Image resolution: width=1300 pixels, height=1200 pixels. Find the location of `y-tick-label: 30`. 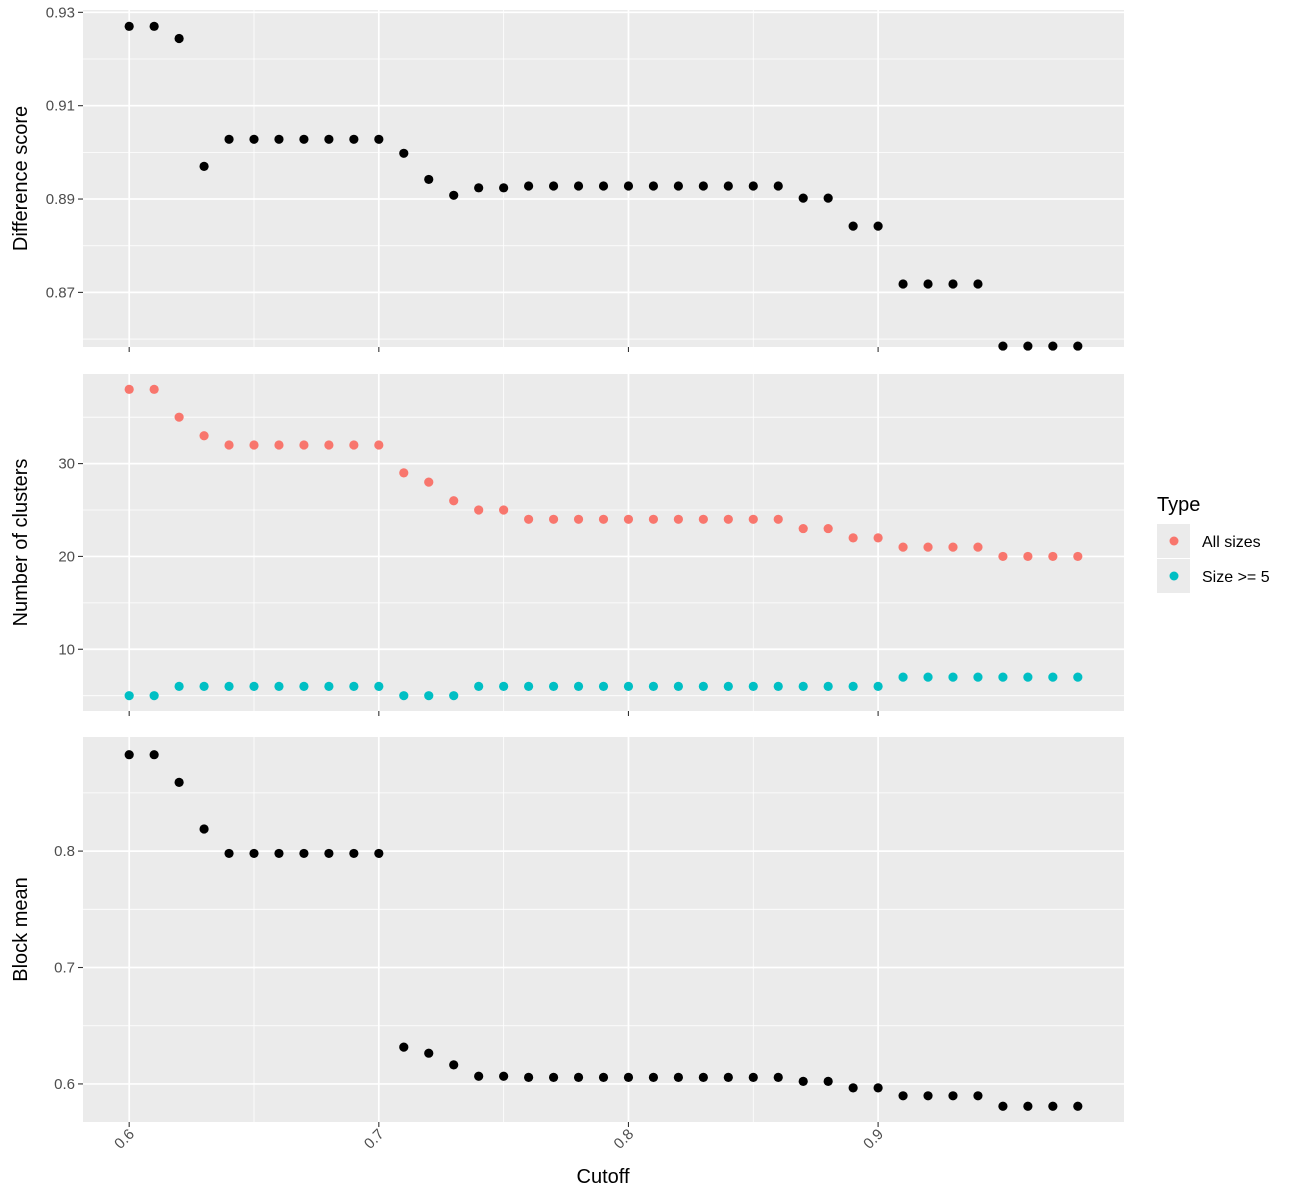

y-tick-label: 30 is located at coordinates (66, 464).